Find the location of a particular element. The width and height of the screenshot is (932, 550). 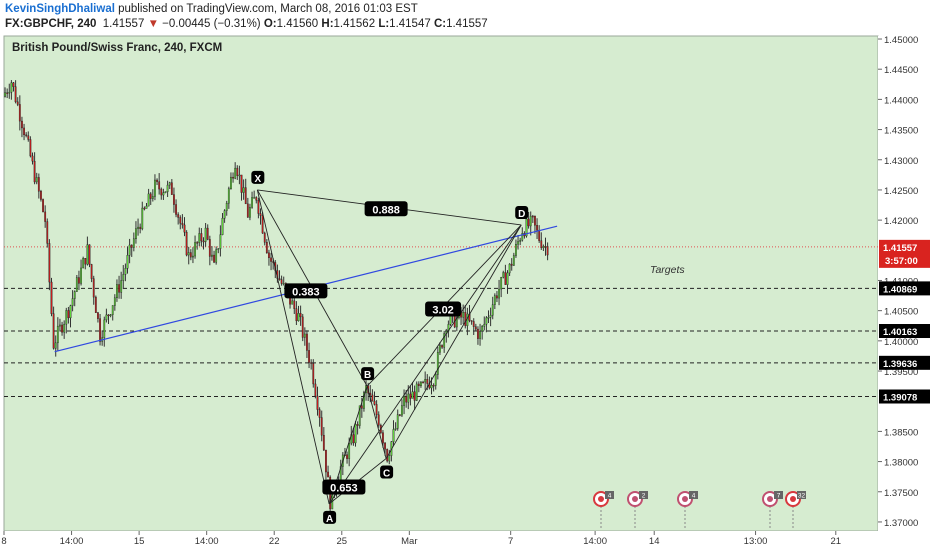

x-tick-label: Mar is located at coordinates (409, 541).